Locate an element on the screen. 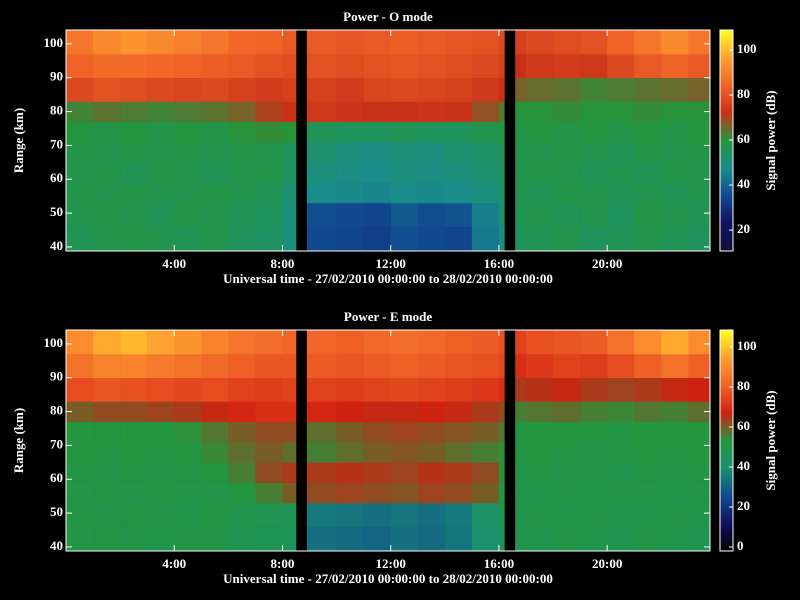 This screenshot has width=800, height=600. x-tick-label: 4:00 is located at coordinates (174, 263).